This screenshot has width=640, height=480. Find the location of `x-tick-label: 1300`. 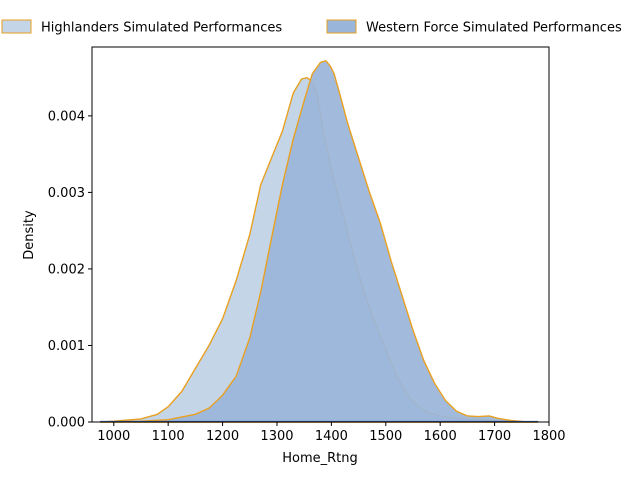

x-tick-label: 1300 is located at coordinates (276, 436).